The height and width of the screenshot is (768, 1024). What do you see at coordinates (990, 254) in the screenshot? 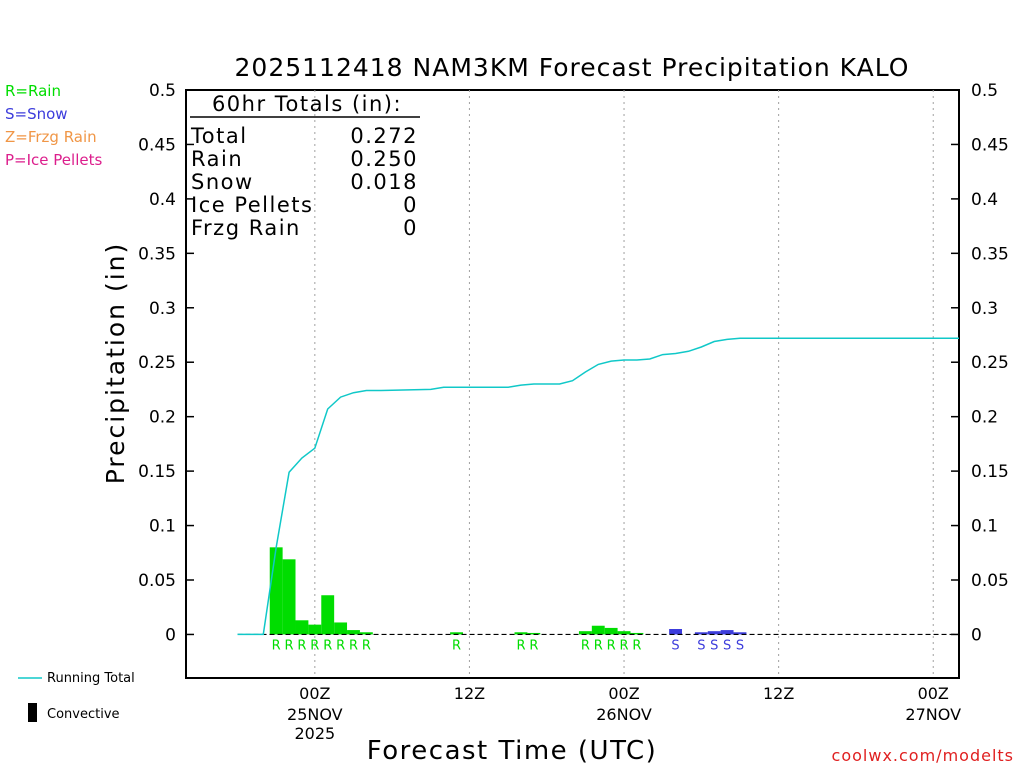
I see `y-tick-label-right: 0.35` at bounding box center [990, 254].